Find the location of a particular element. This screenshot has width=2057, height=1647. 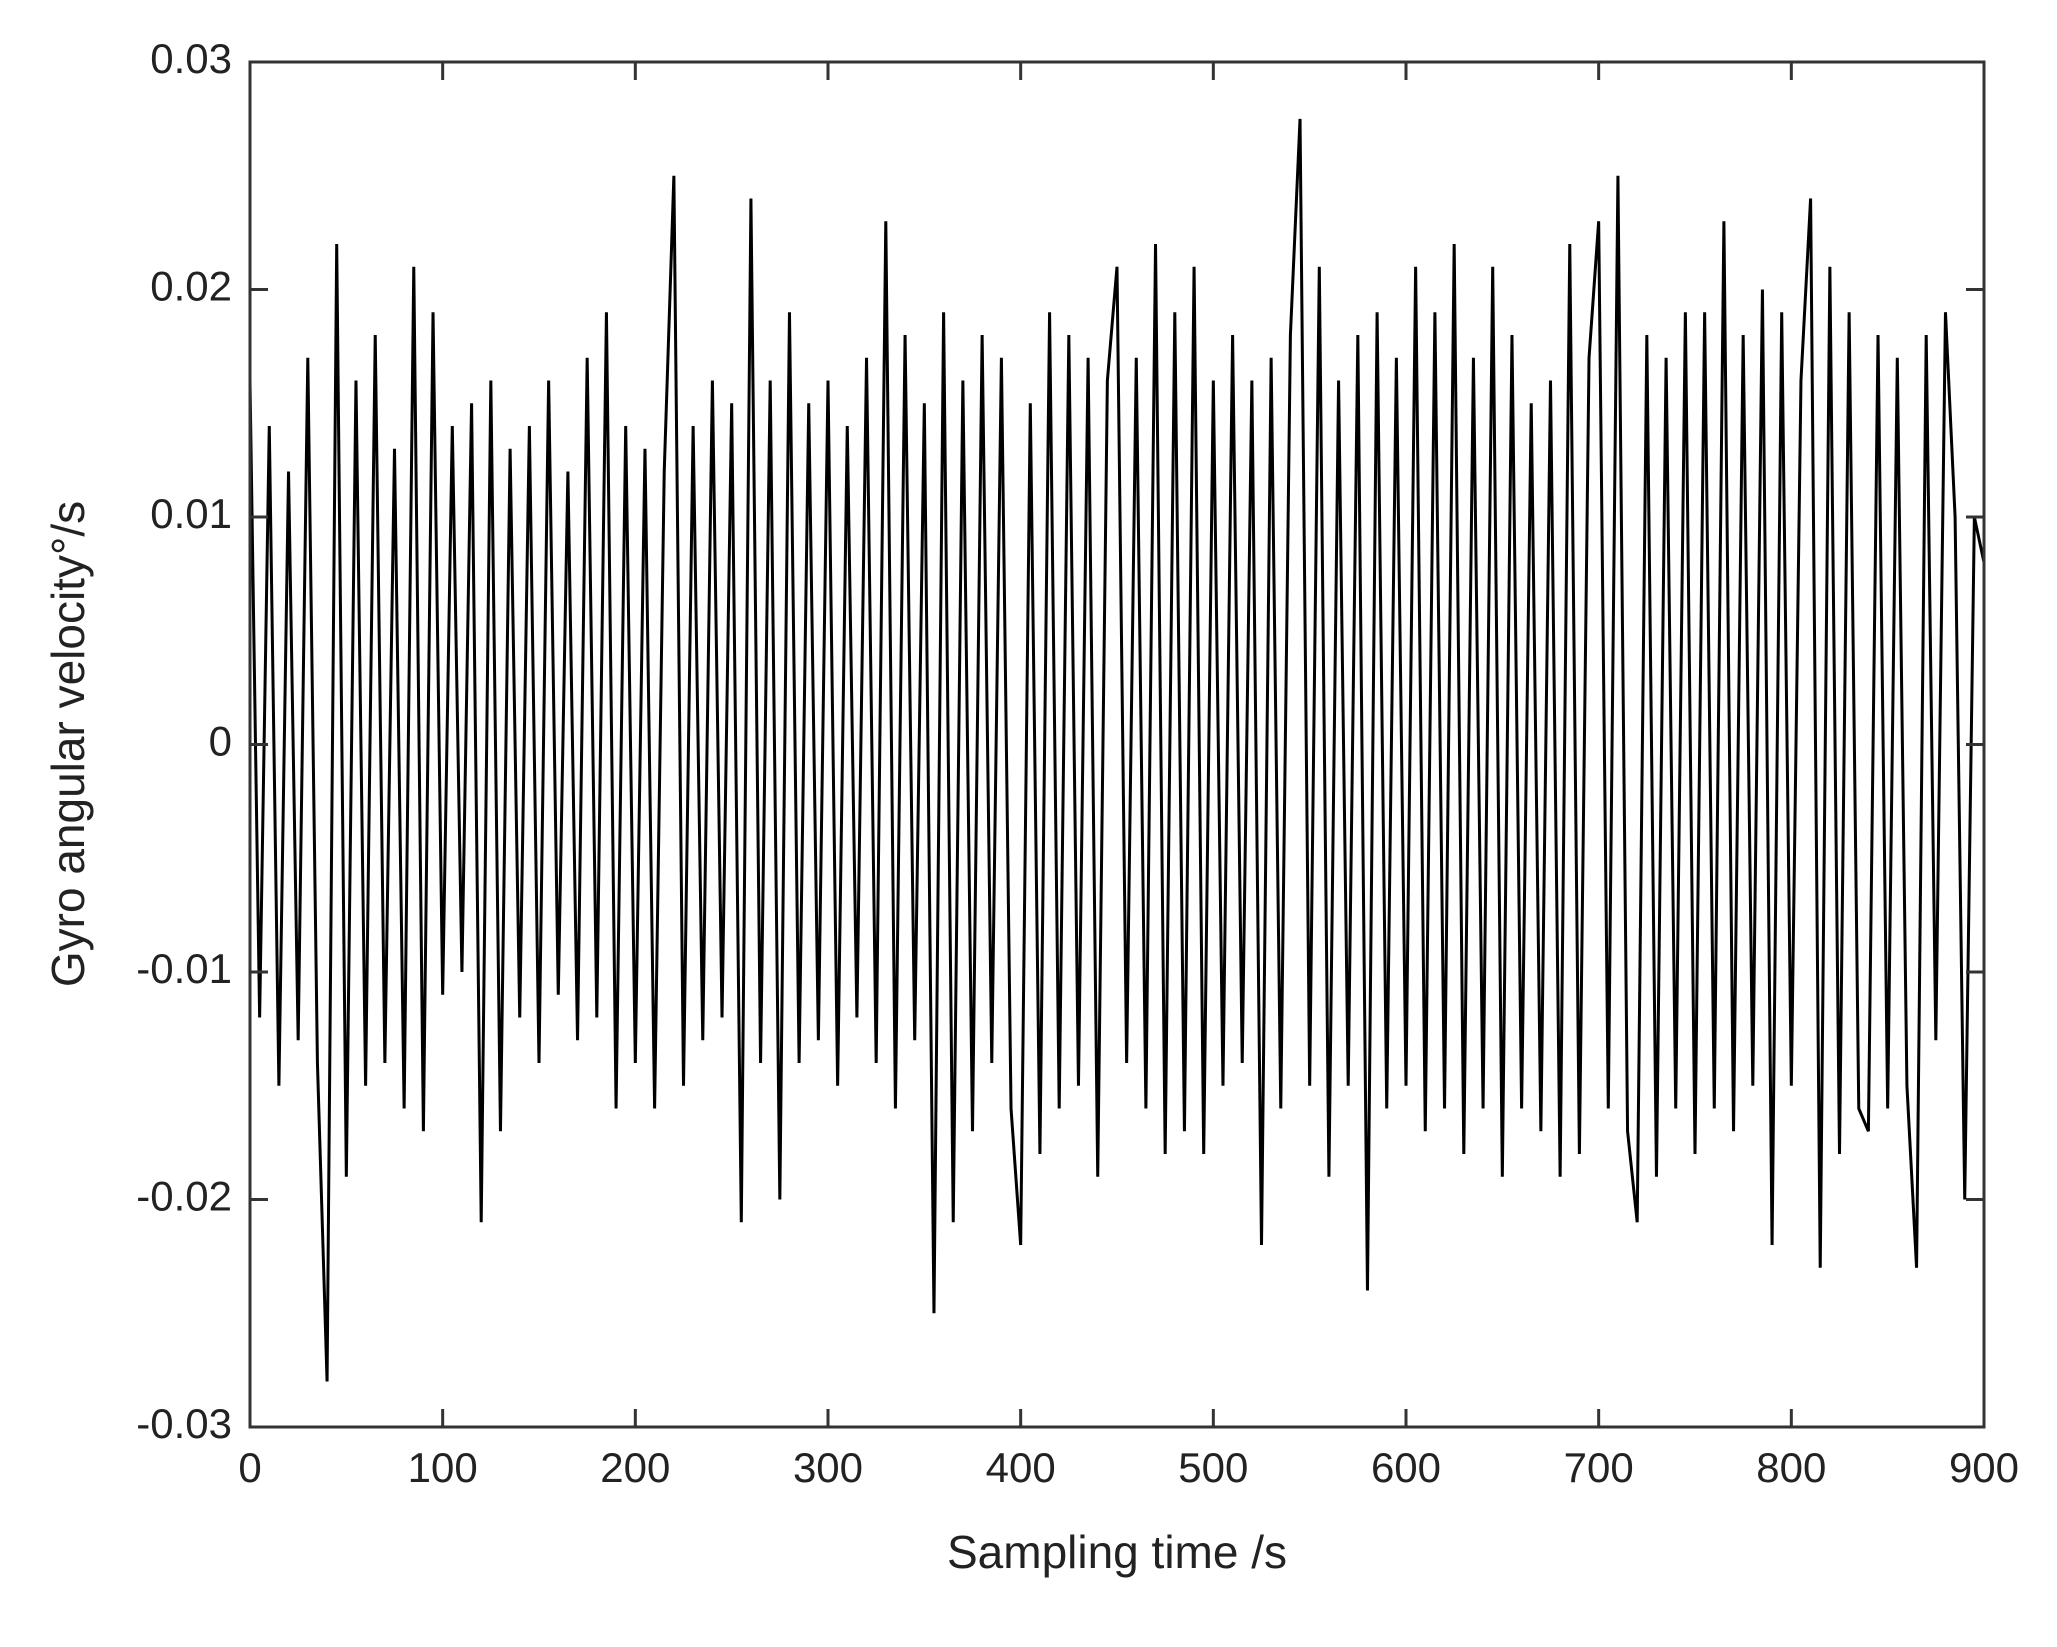

x-tick-label: 600 is located at coordinates (1406, 1467).